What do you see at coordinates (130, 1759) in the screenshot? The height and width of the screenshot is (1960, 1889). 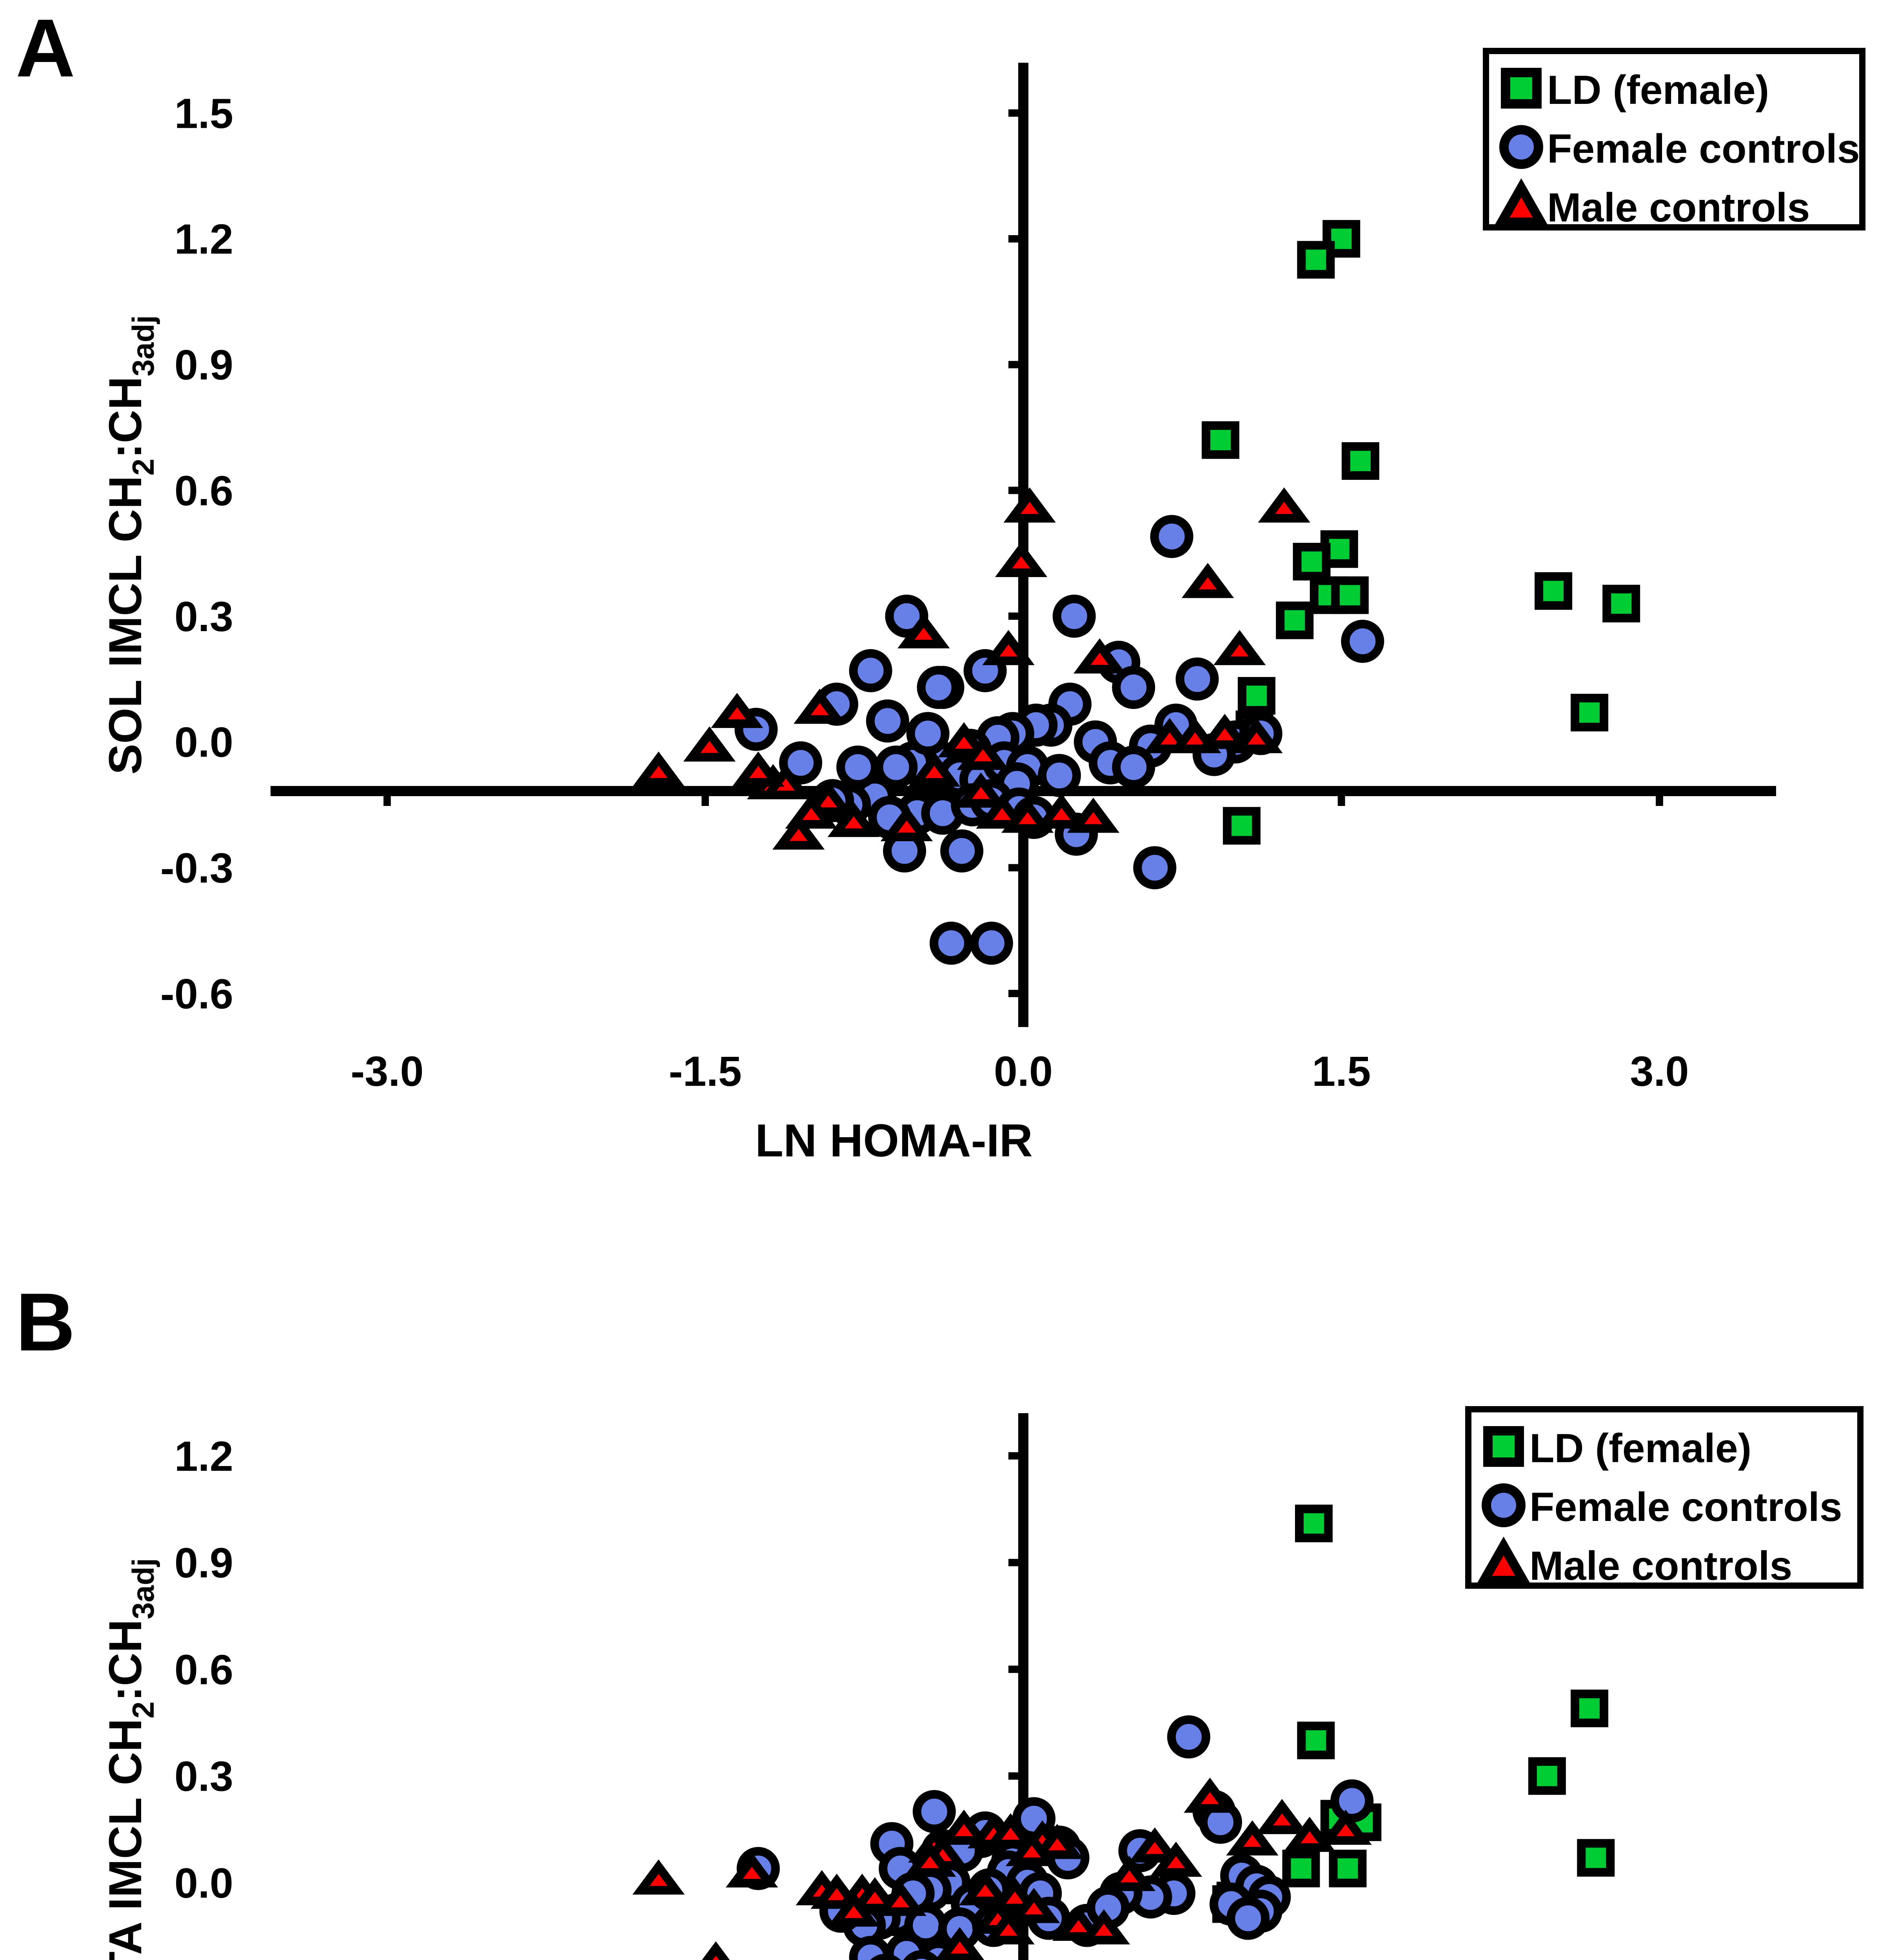 I see `y-axis-title-text: TA IMCL CH2:CH3adj` at bounding box center [130, 1759].